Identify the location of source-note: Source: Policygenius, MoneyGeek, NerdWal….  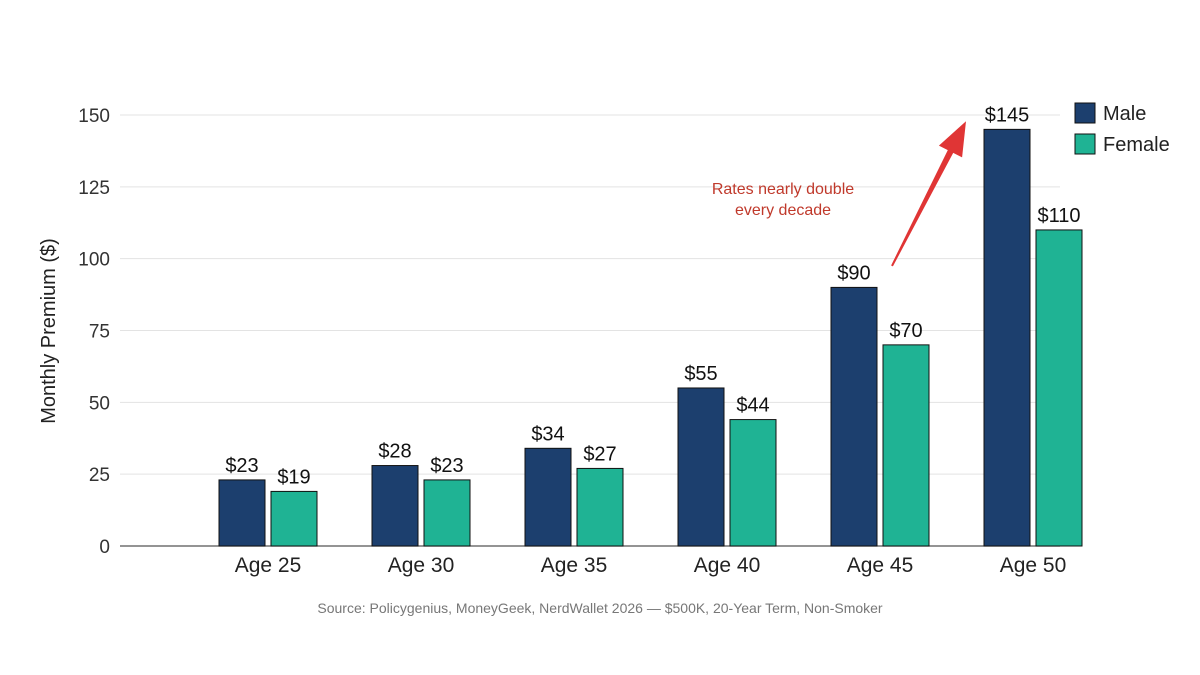
(600, 608).